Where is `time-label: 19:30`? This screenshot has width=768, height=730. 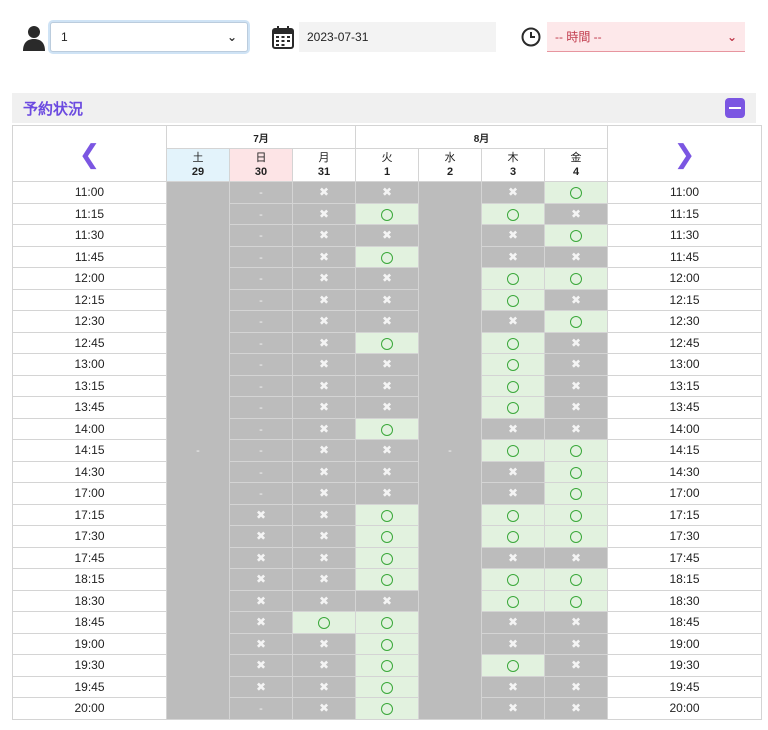 time-label: 19:30 is located at coordinates (685, 665).